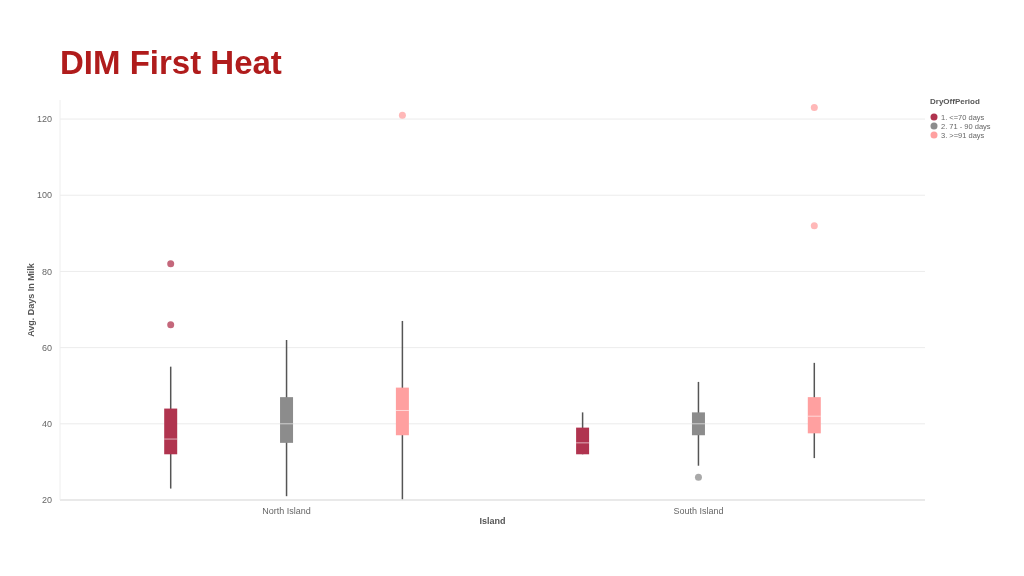 The image size is (1024, 576). What do you see at coordinates (44, 119) in the screenshot?
I see `y-tick-label: 120` at bounding box center [44, 119].